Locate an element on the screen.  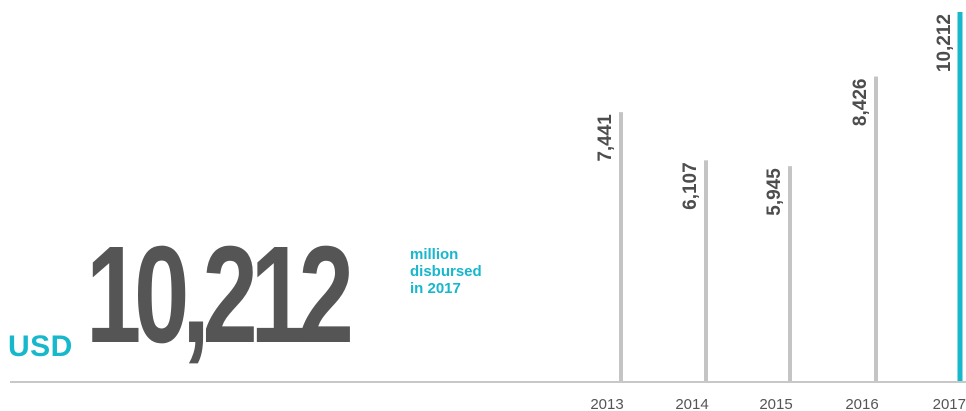
caption-line-disbursed: disbursed is located at coordinates (446, 271).